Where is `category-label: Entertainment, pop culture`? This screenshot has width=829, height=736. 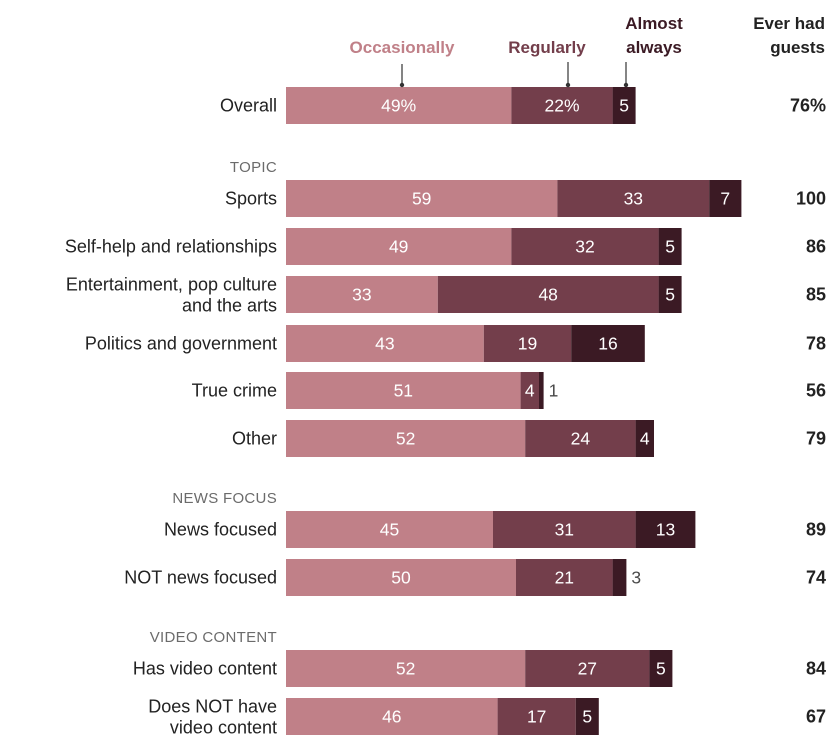 category-label: Entertainment, pop culture is located at coordinates (171, 285).